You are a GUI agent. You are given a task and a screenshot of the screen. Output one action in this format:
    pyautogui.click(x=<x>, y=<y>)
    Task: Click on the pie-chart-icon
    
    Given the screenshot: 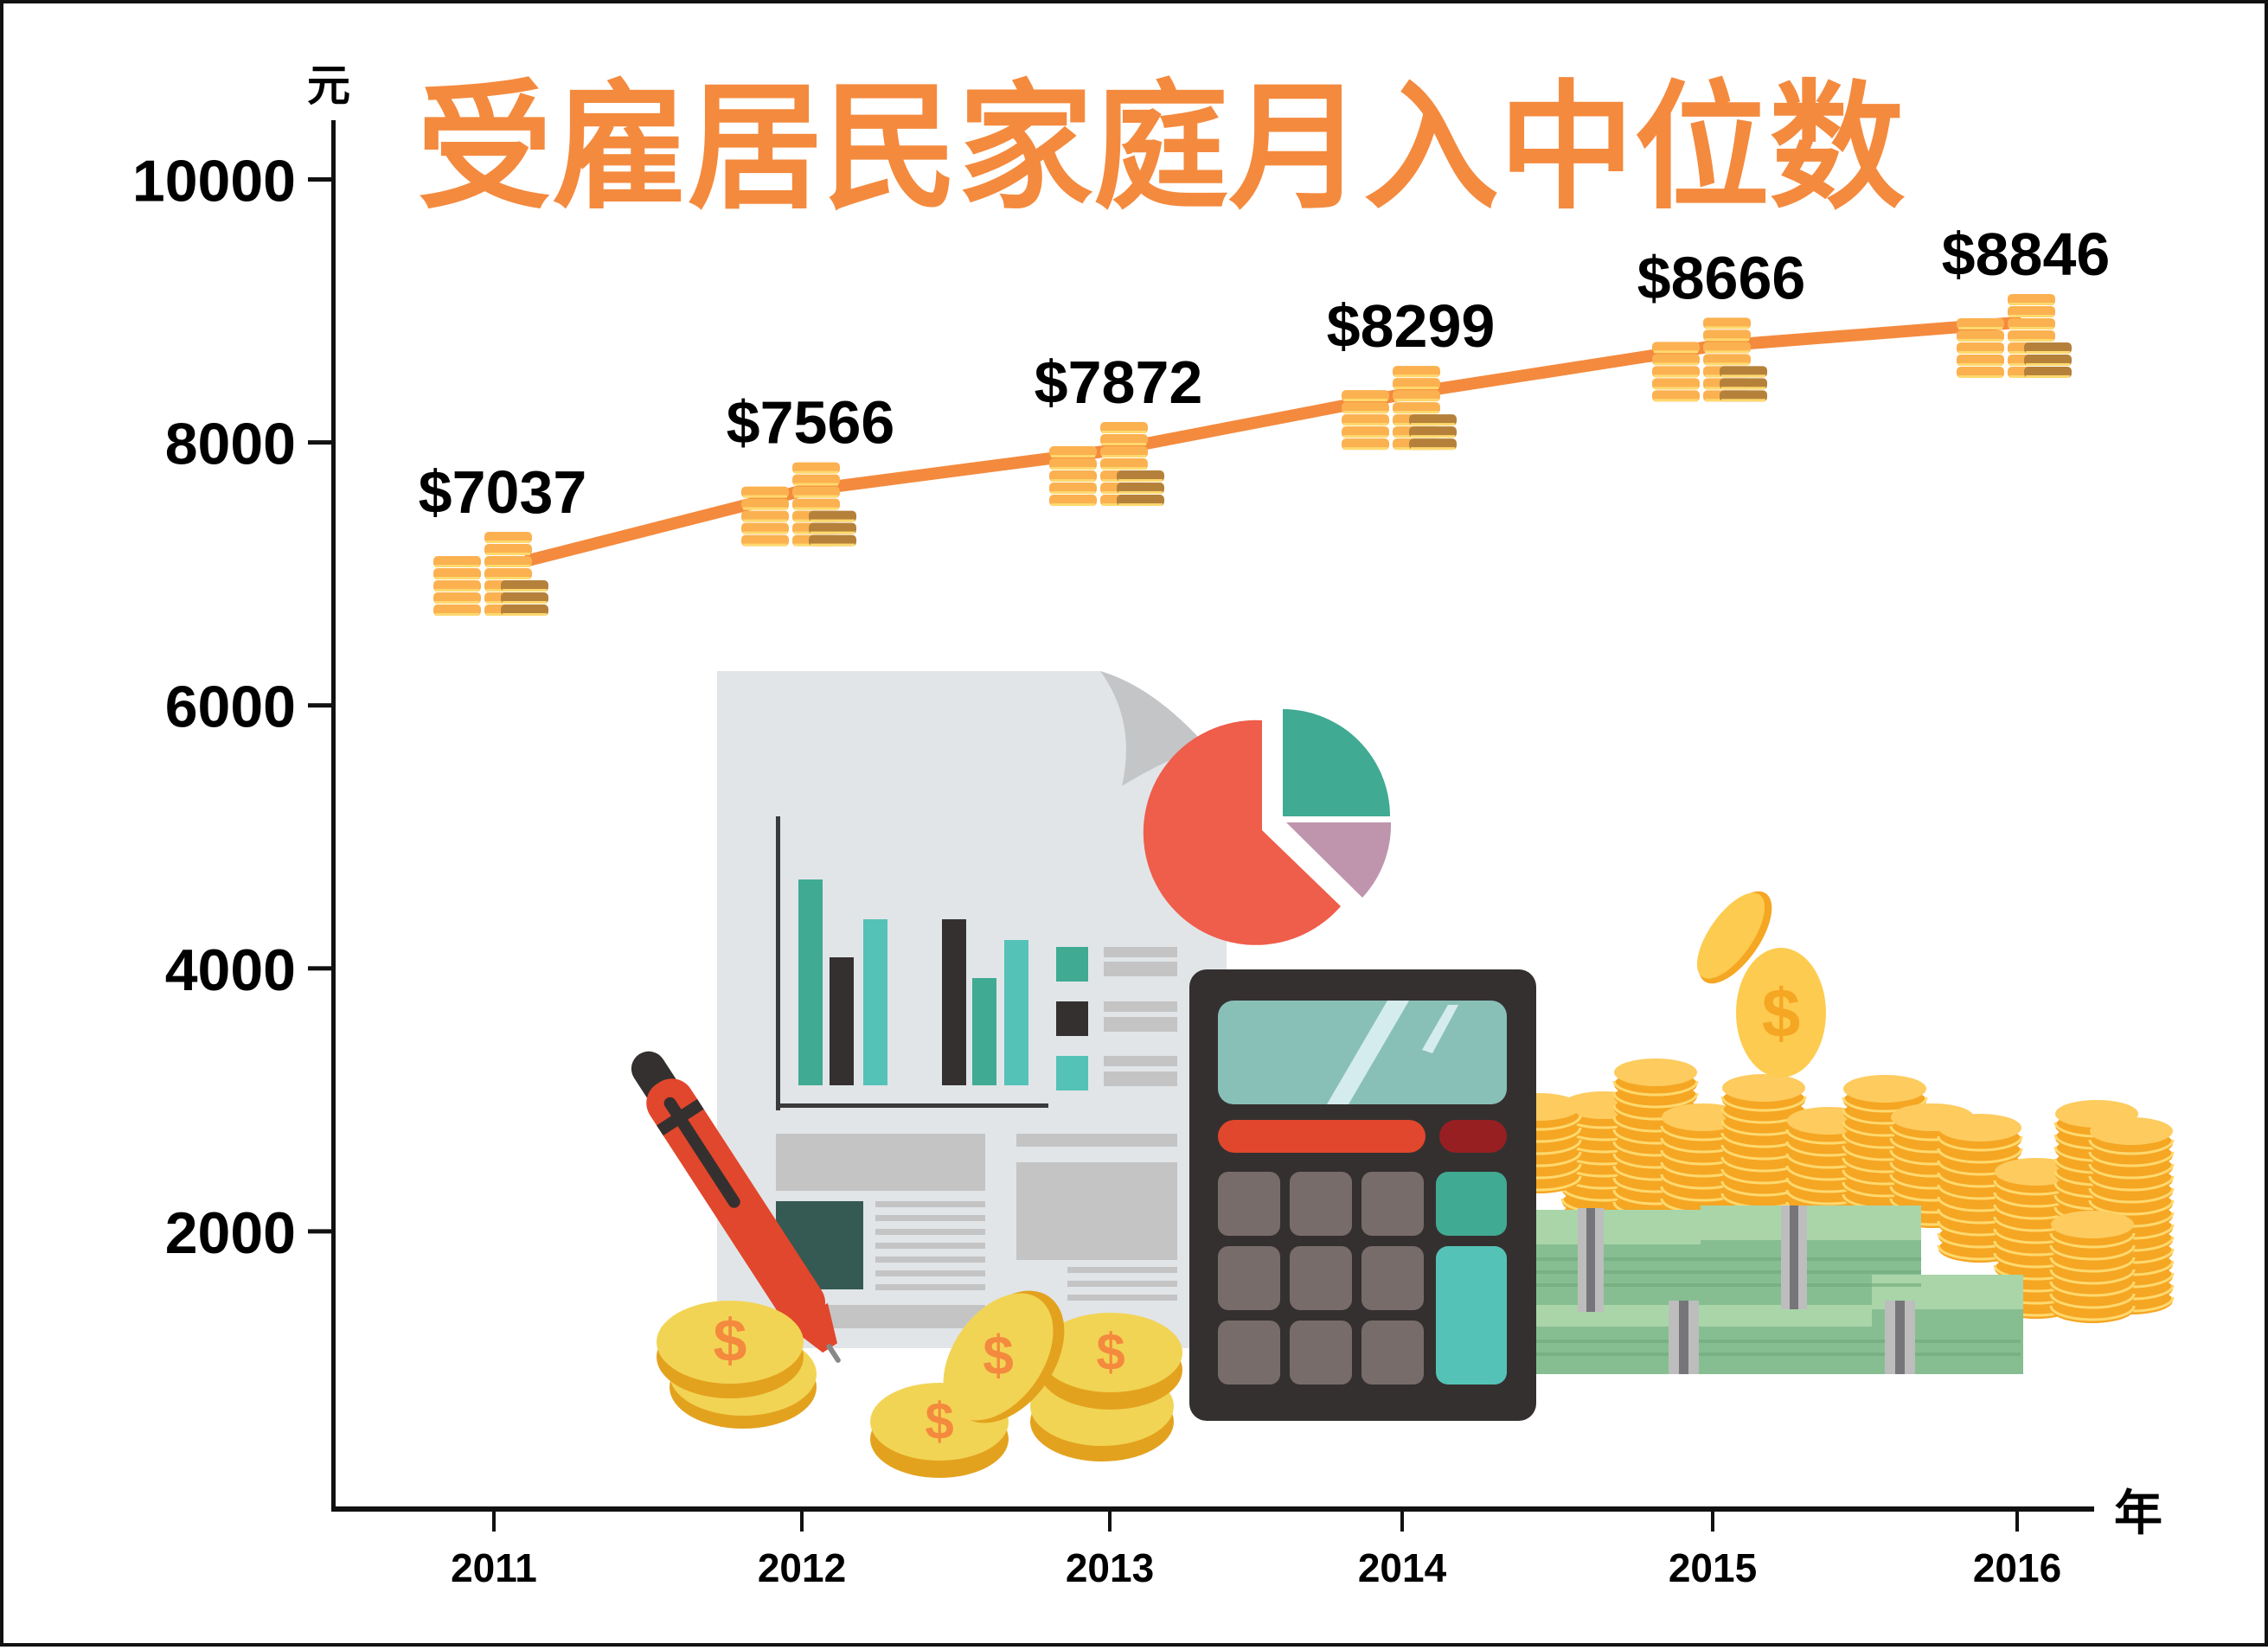 What is the action you would take?
    pyautogui.click(x=1267, y=827)
    